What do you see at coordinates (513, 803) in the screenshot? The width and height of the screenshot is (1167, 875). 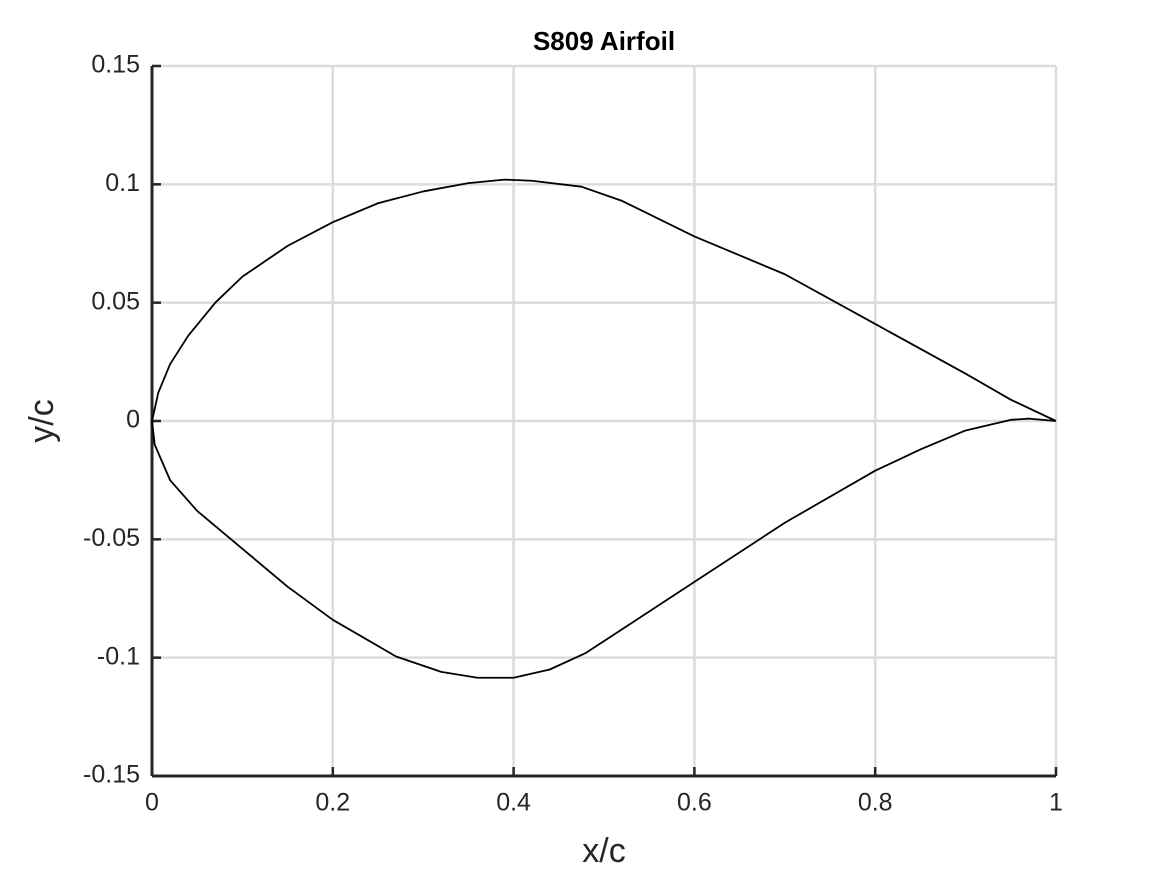 I see `x-tick-label: 0.4` at bounding box center [513, 803].